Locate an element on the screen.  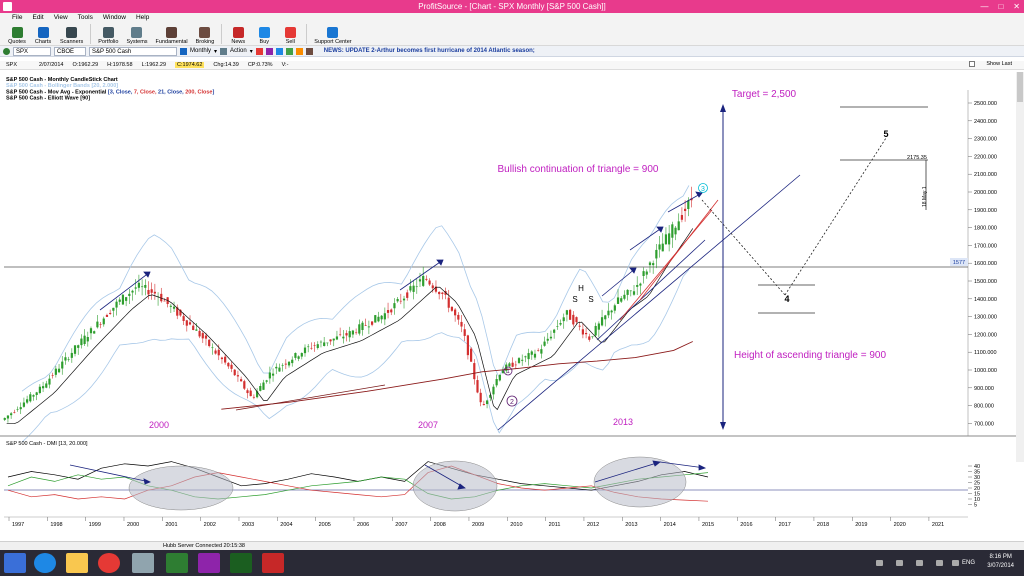
wave-1-label: 1 is located at coordinates (508, 372).